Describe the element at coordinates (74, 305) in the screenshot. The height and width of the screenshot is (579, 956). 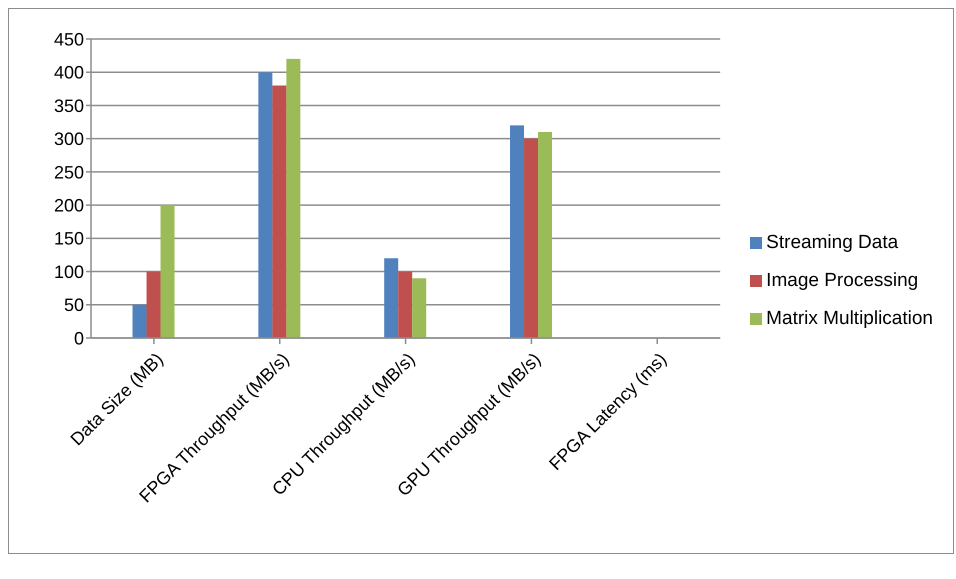
I see `y-tick-label: 50` at that location.